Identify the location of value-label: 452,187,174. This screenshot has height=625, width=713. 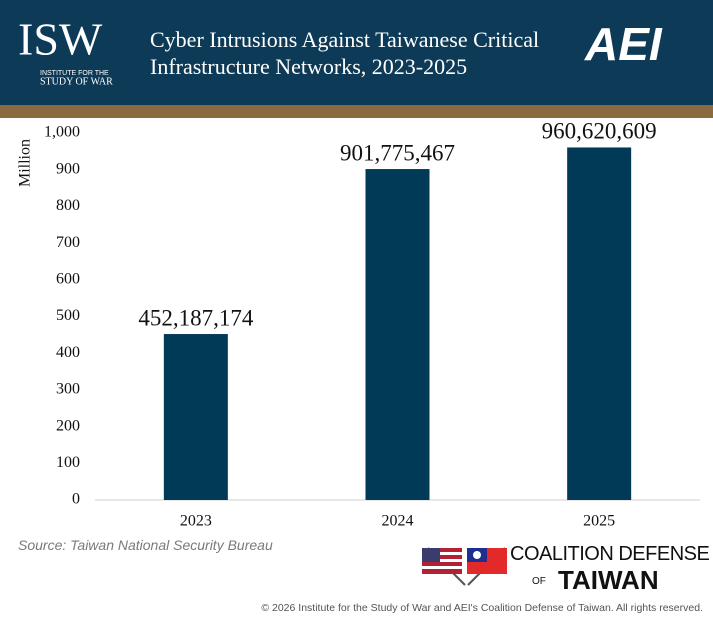
(196, 317).